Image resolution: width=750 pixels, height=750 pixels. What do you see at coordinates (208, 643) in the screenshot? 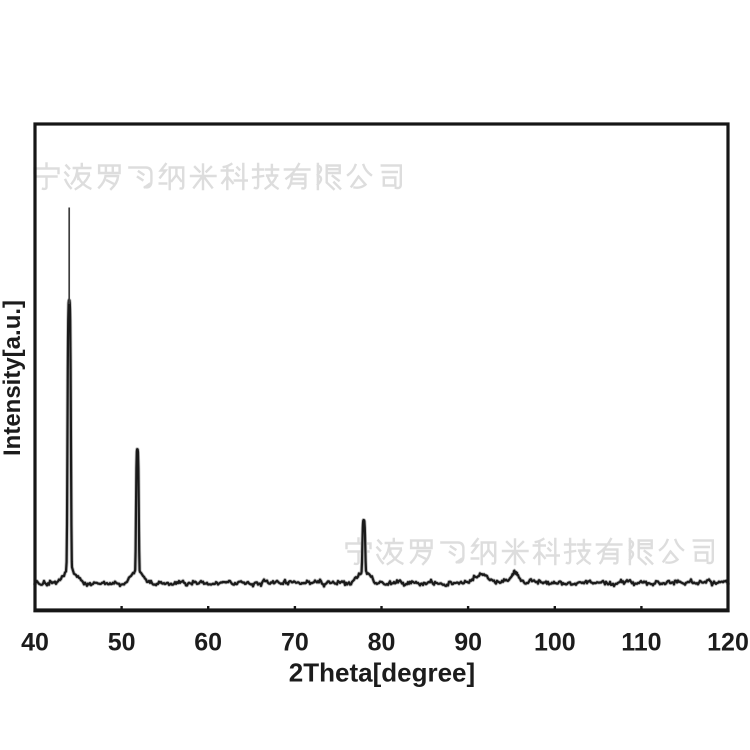
I see `svg-text: 60` at bounding box center [208, 643].